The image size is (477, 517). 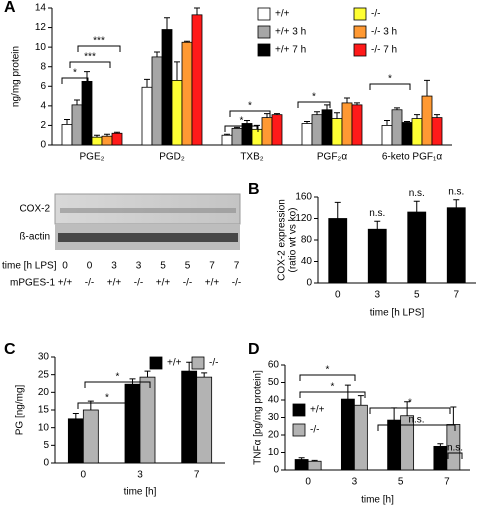 I want to click on y-tick-label: 10, so click(x=41, y=47).